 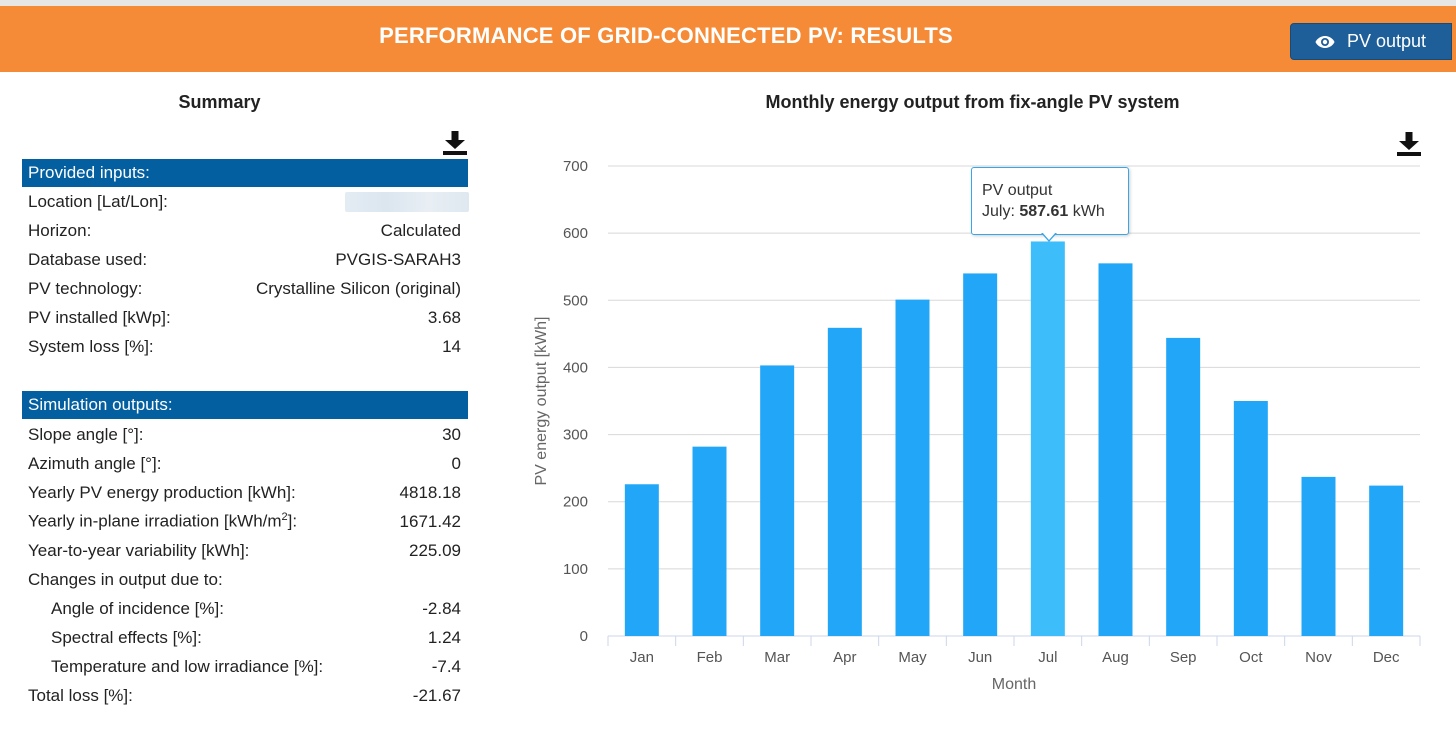 I want to click on summary-row-label: Yearly in-plane irradiation [kWh/m2]:, so click(x=162, y=521).